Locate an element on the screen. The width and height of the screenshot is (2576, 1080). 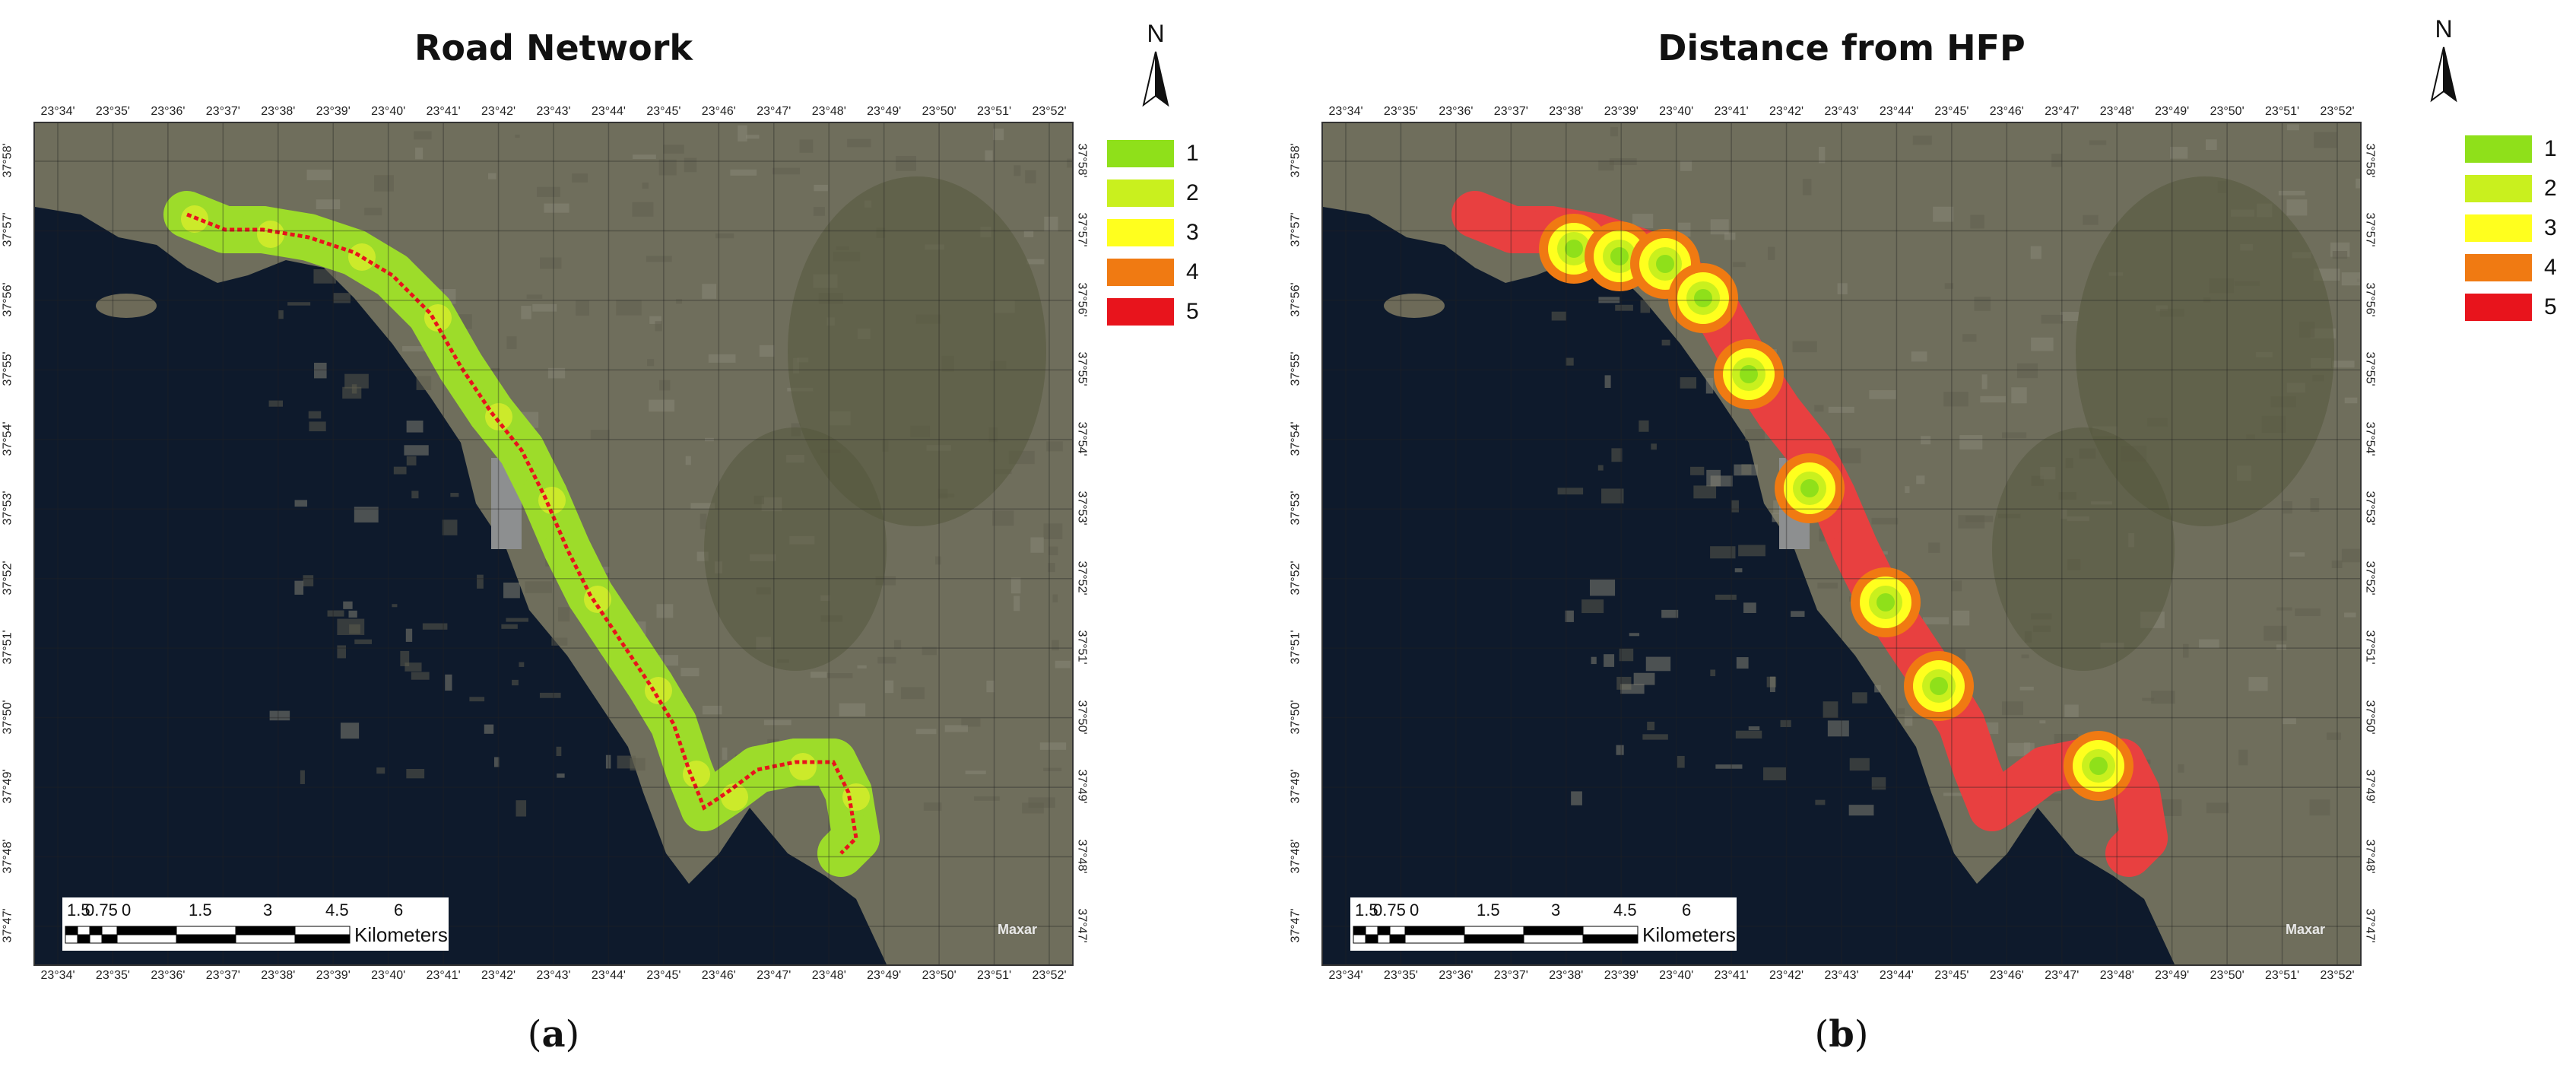
legend-label: 5 is located at coordinates (2551, 307).